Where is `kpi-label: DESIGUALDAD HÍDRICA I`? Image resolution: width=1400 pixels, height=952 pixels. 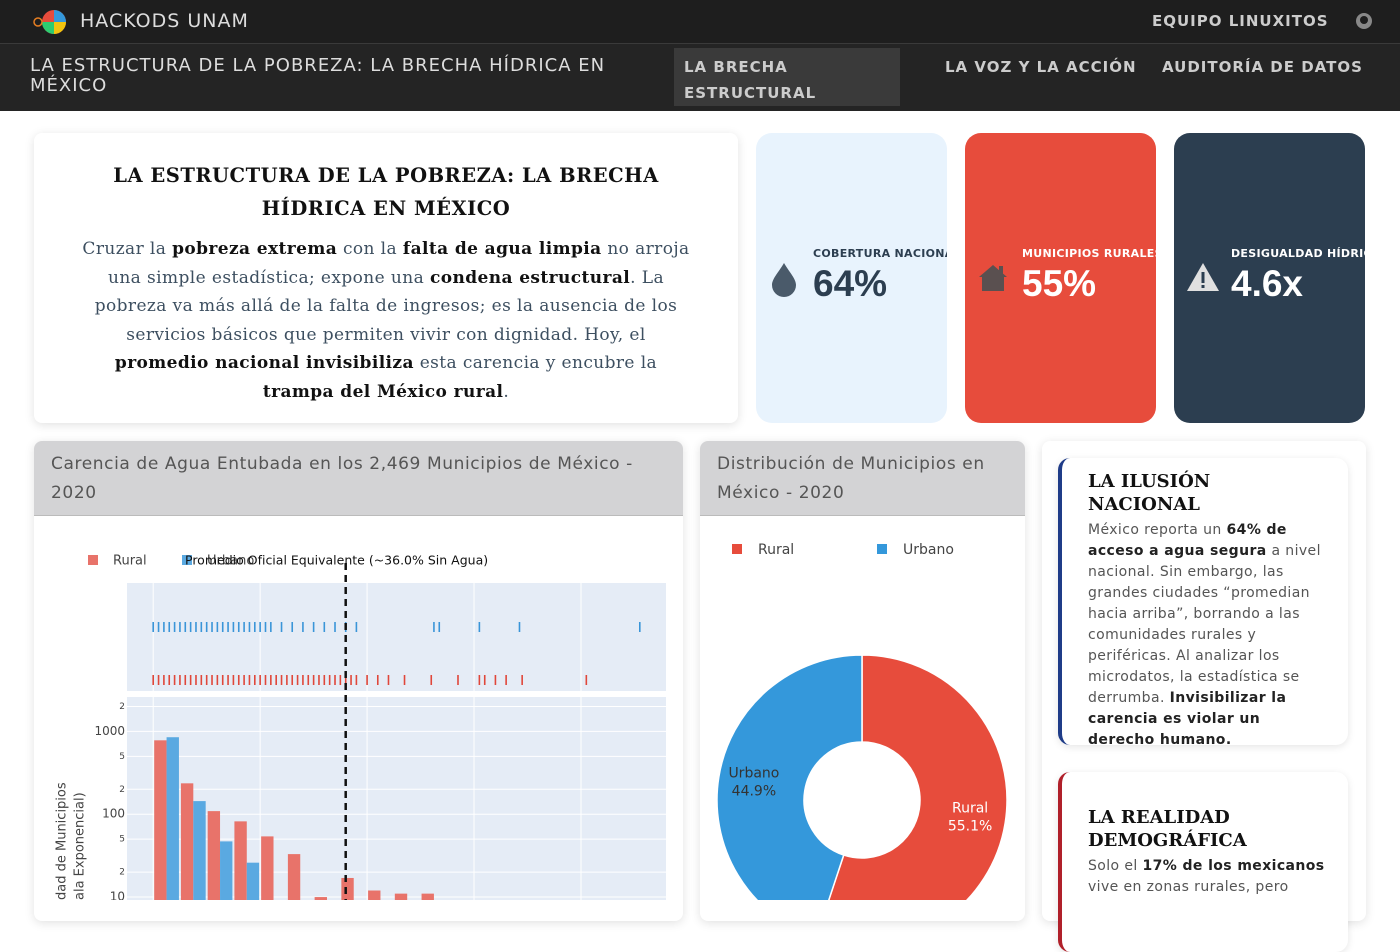 kpi-label: DESIGUALDAD HÍDRICA I is located at coordinates (1298, 253).